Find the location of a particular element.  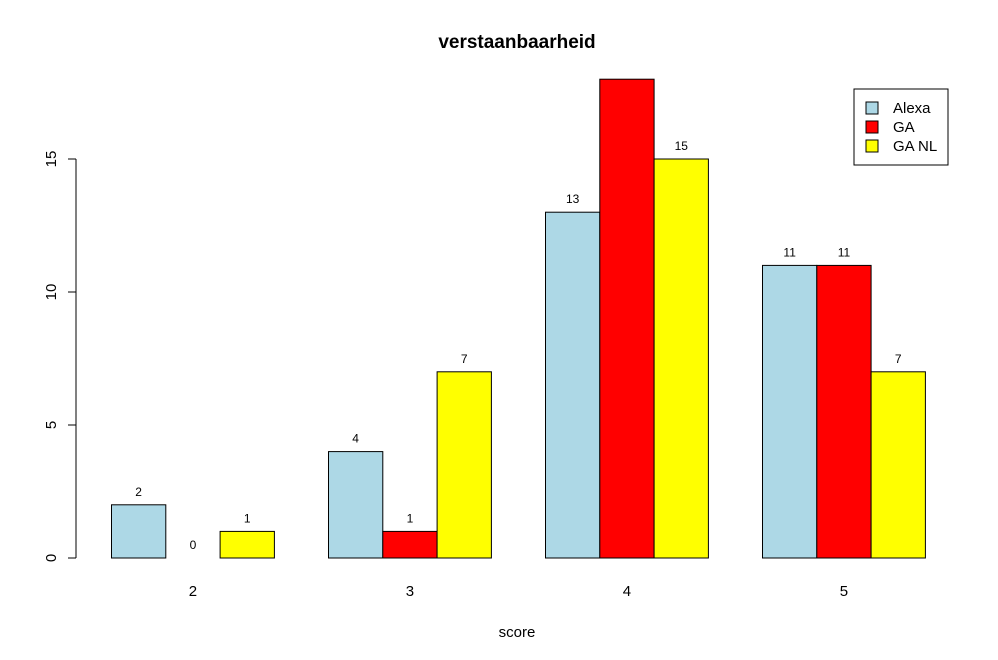

bar-data-label: 0 is located at coordinates (193, 545).